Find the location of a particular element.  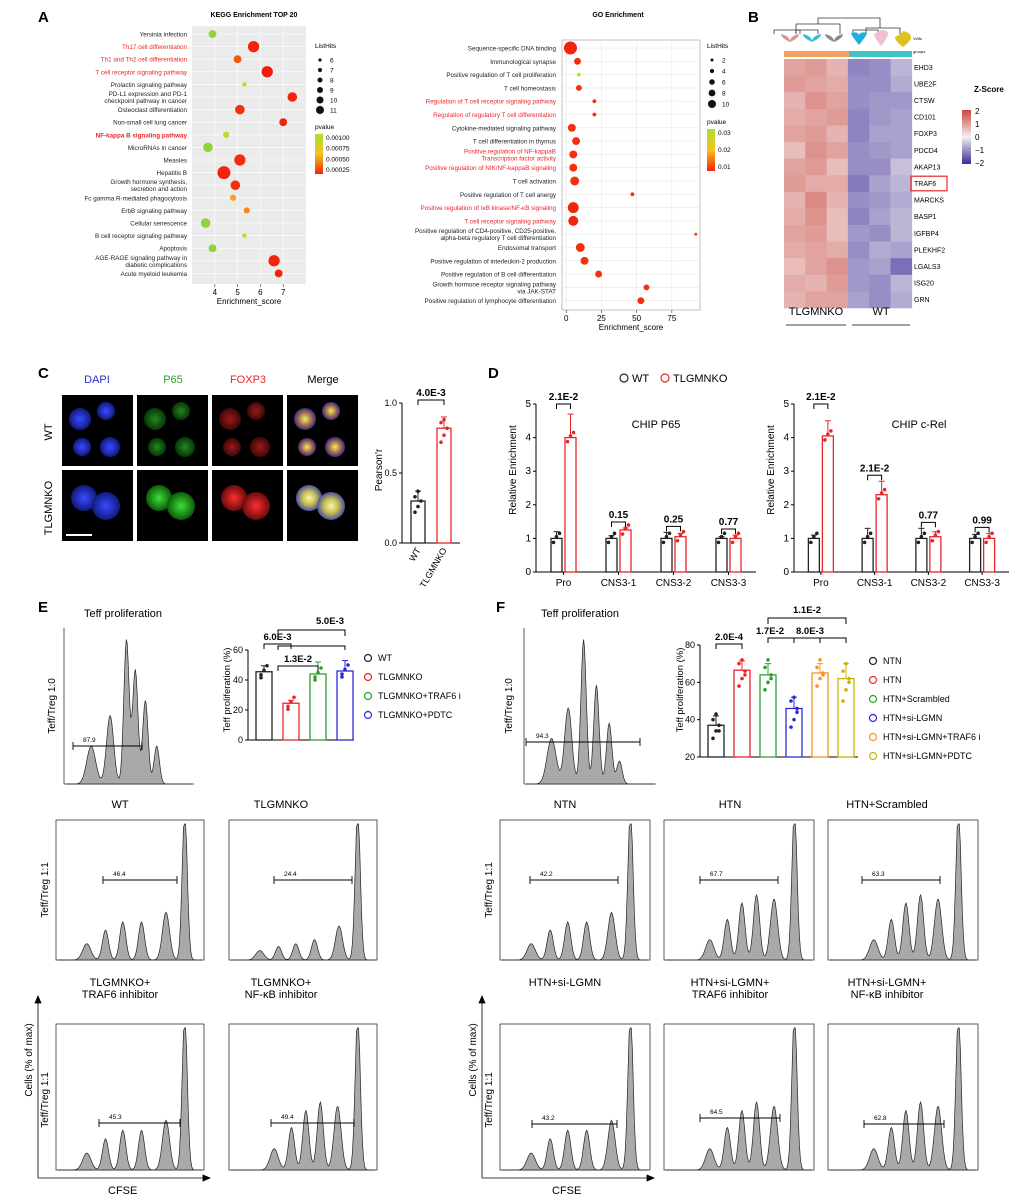

heatmap-top-label-2: groups is located at coordinates (919, 51).